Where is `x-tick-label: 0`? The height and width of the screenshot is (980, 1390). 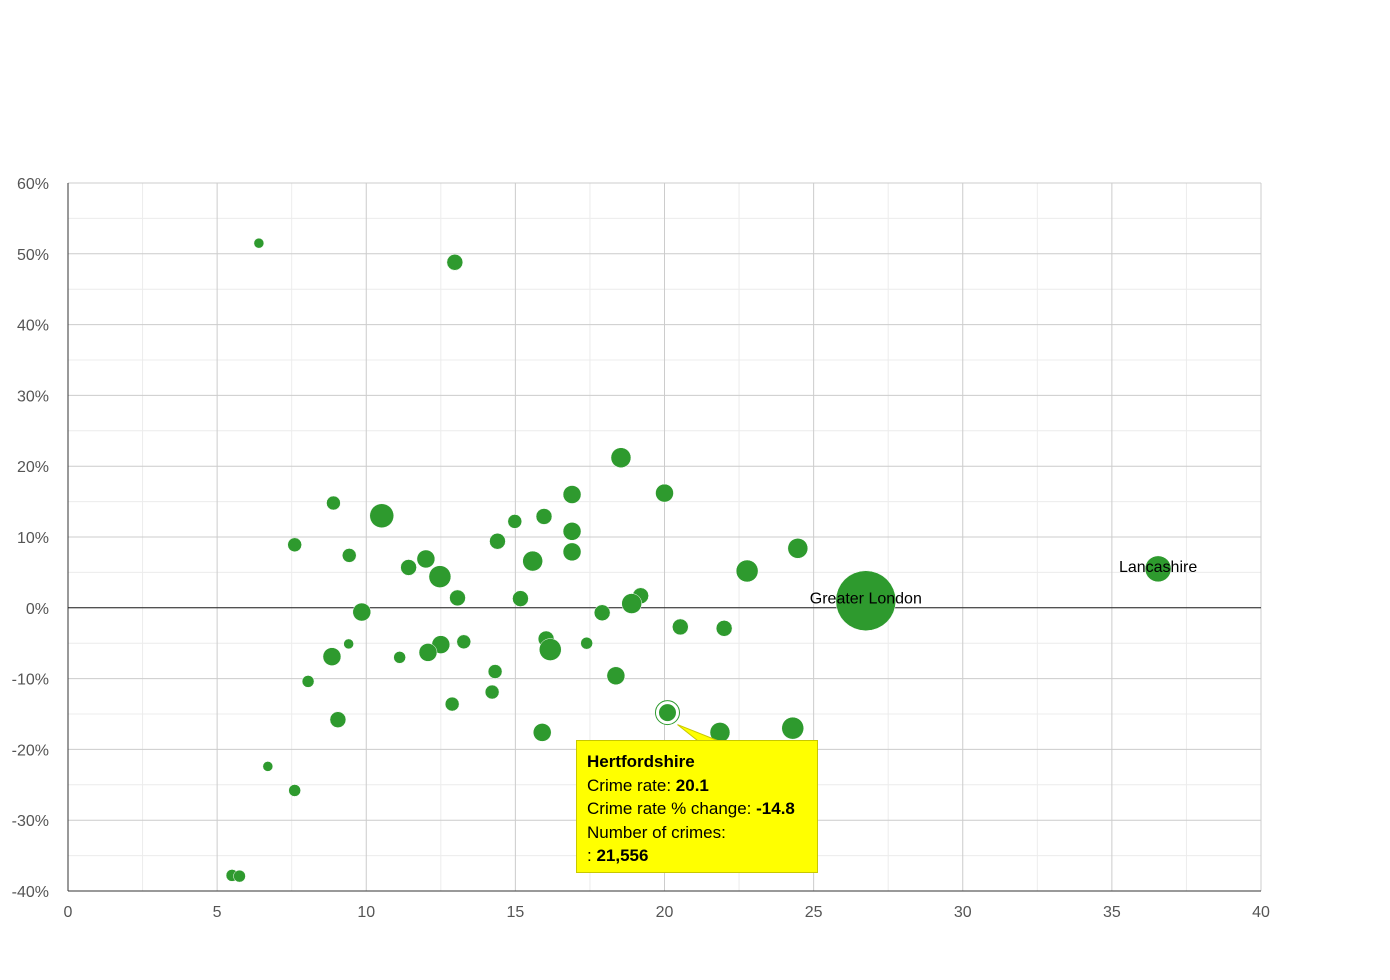
x-tick-label: 0 is located at coordinates (68, 912).